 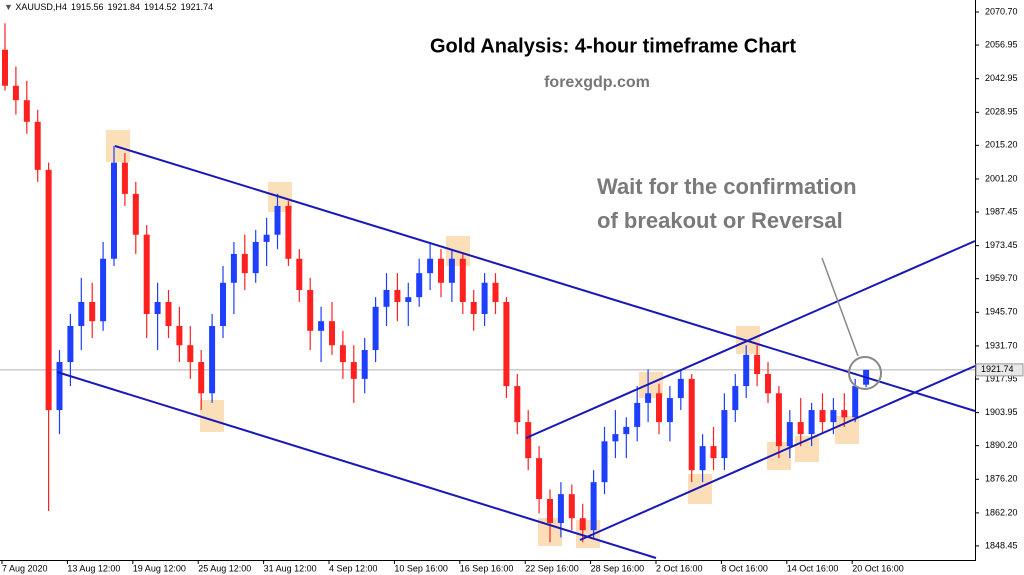 I want to click on y-tick-label: 2028.95, so click(x=1001, y=112).